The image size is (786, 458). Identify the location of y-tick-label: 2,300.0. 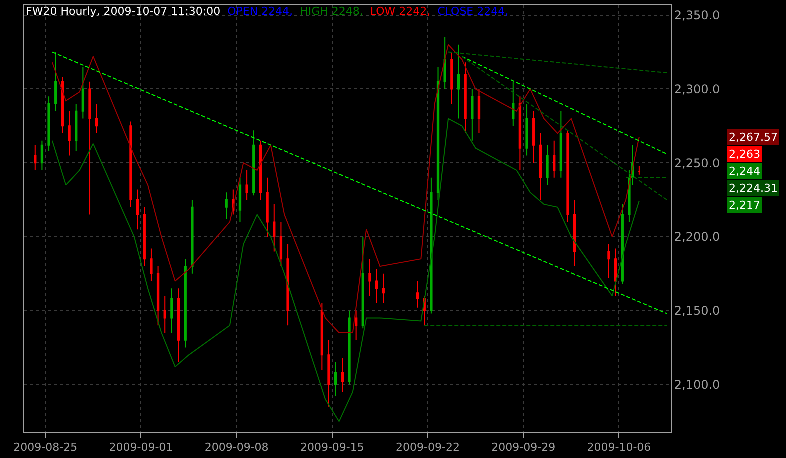
(697, 89).